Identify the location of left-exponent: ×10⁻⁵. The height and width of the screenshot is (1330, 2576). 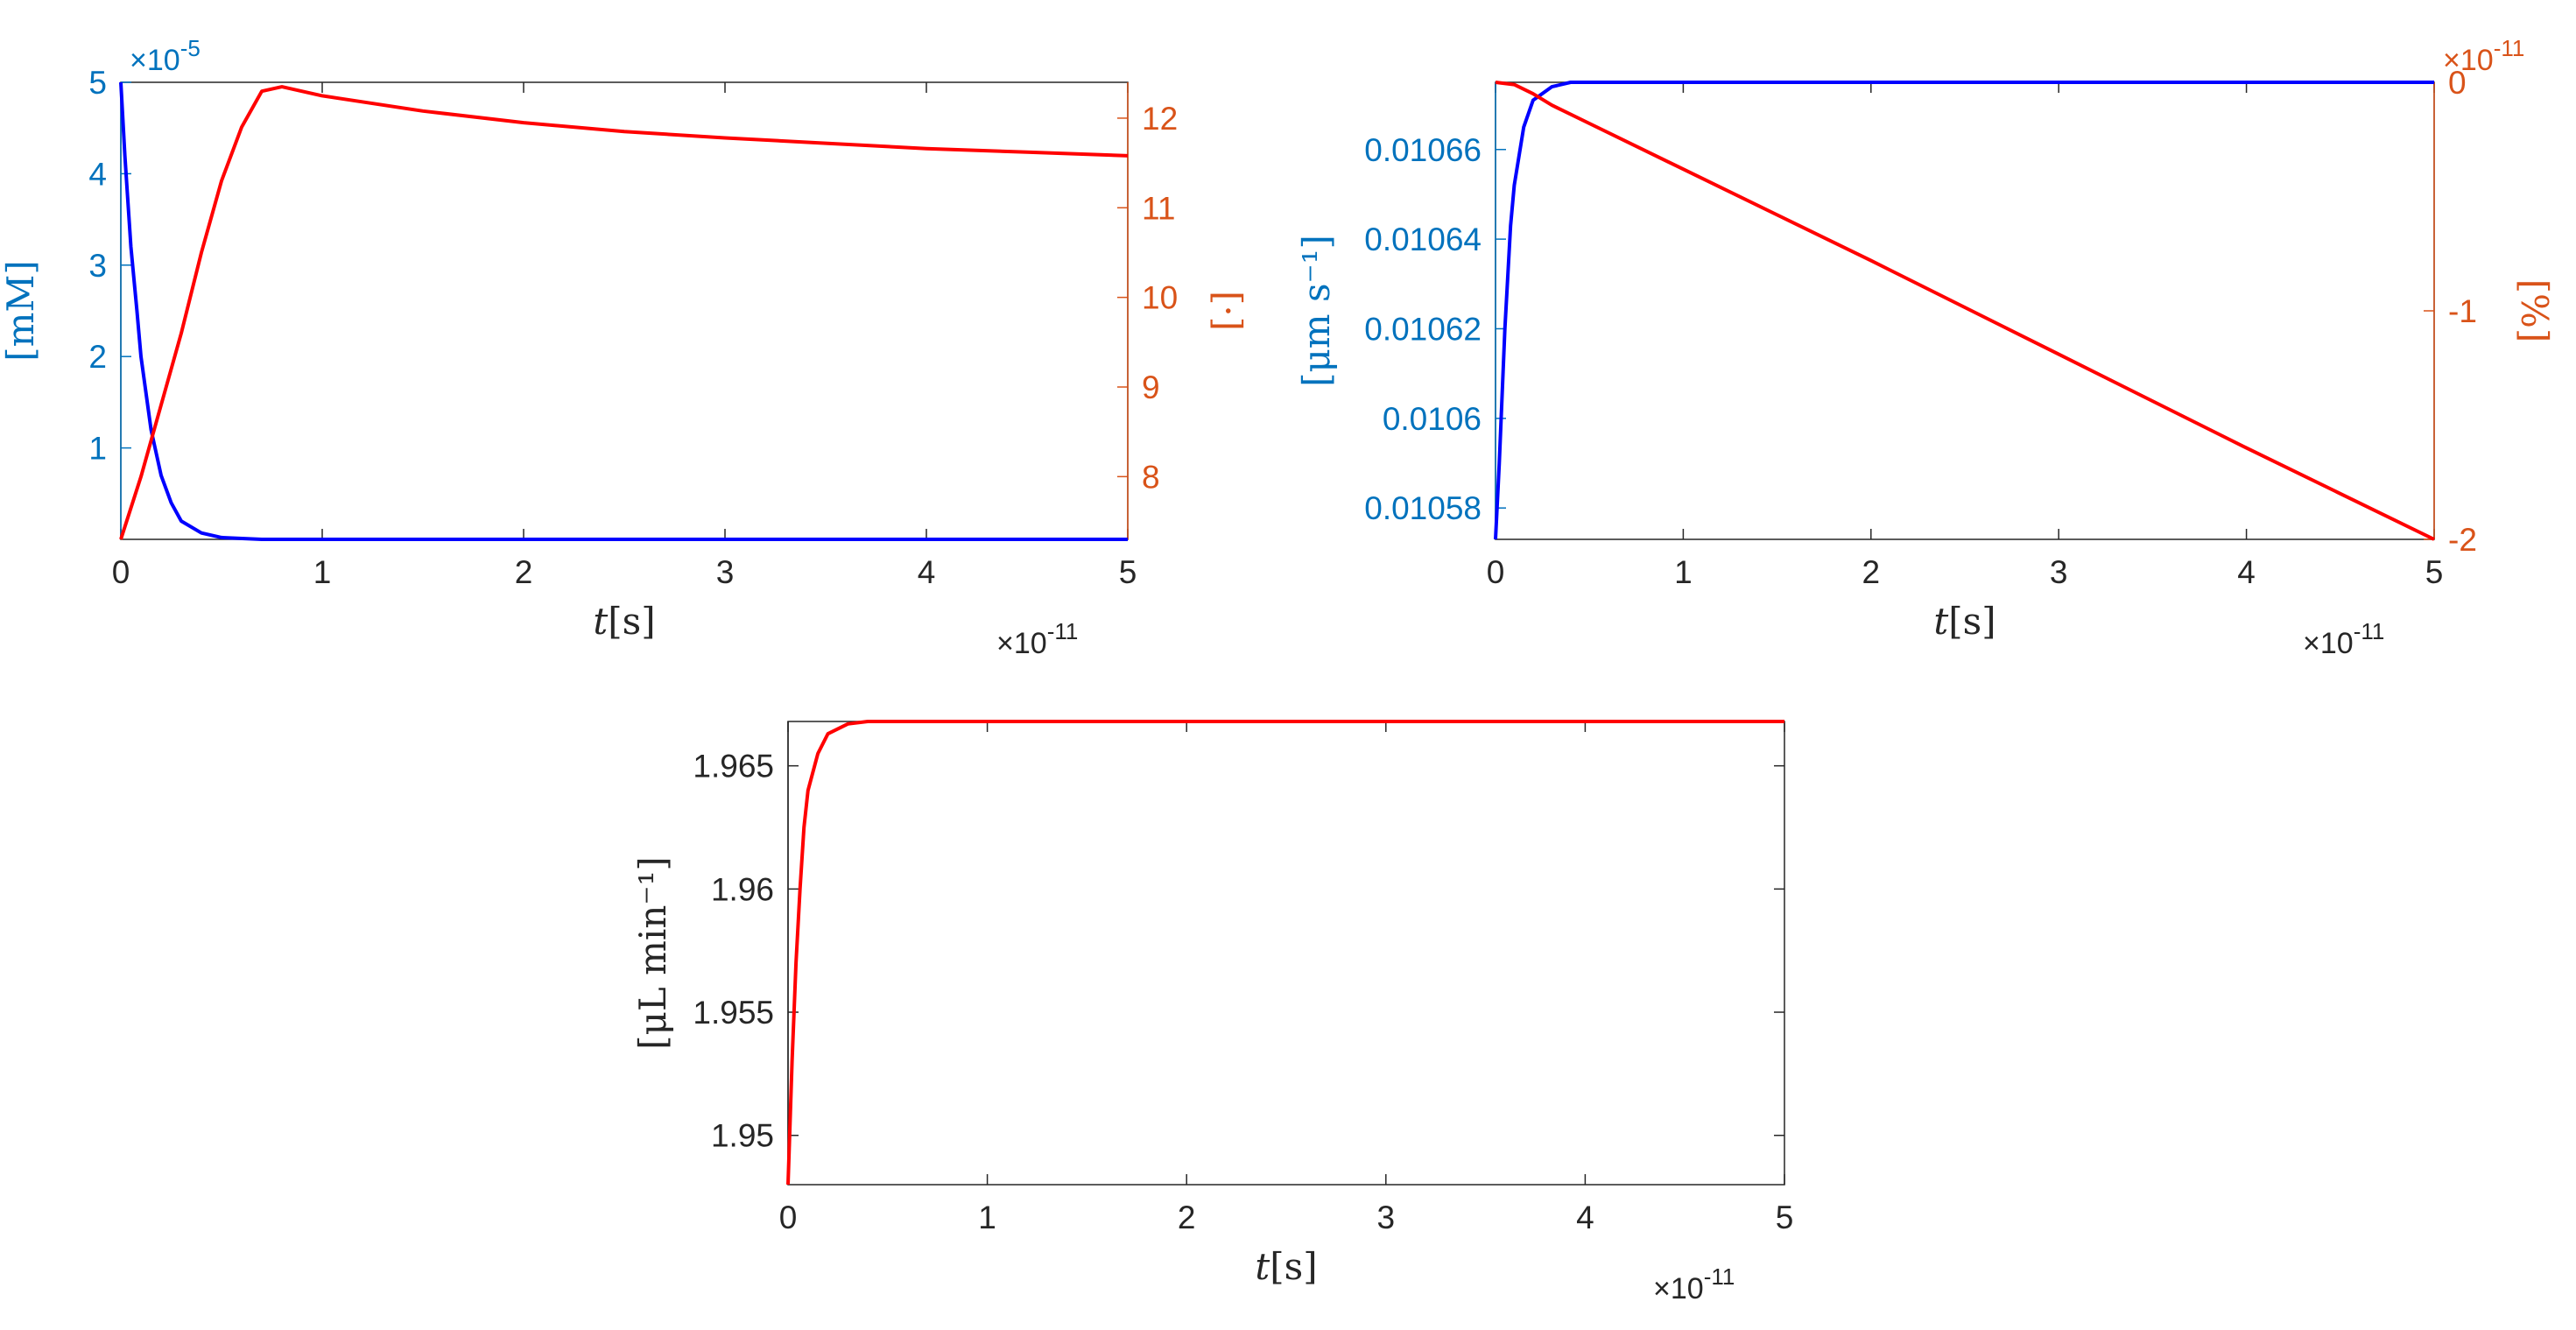
(165, 56).